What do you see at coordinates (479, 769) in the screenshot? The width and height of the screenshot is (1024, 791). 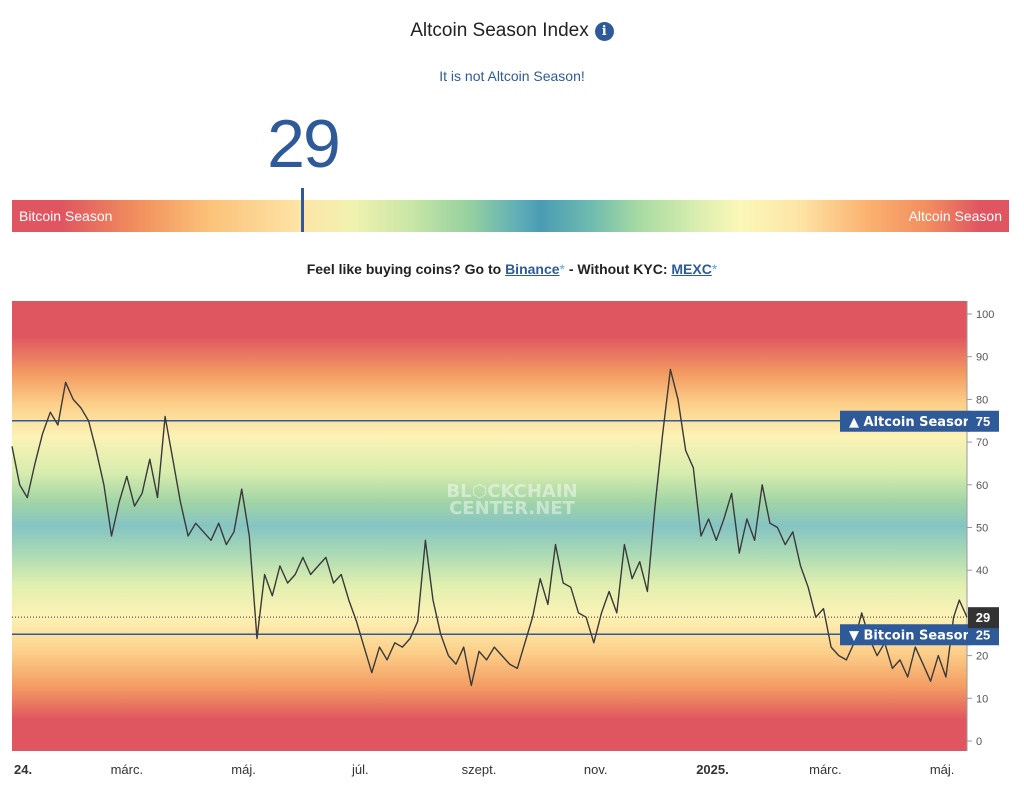 I see `x-tick-label: szept.` at bounding box center [479, 769].